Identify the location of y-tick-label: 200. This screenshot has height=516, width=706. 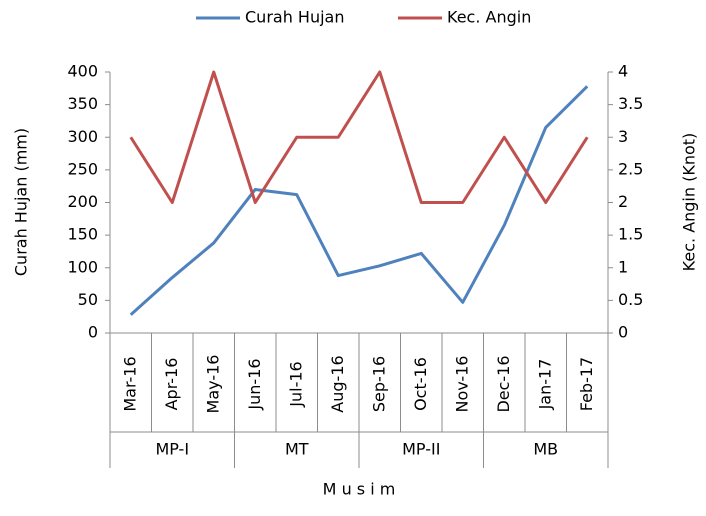
(82, 201).